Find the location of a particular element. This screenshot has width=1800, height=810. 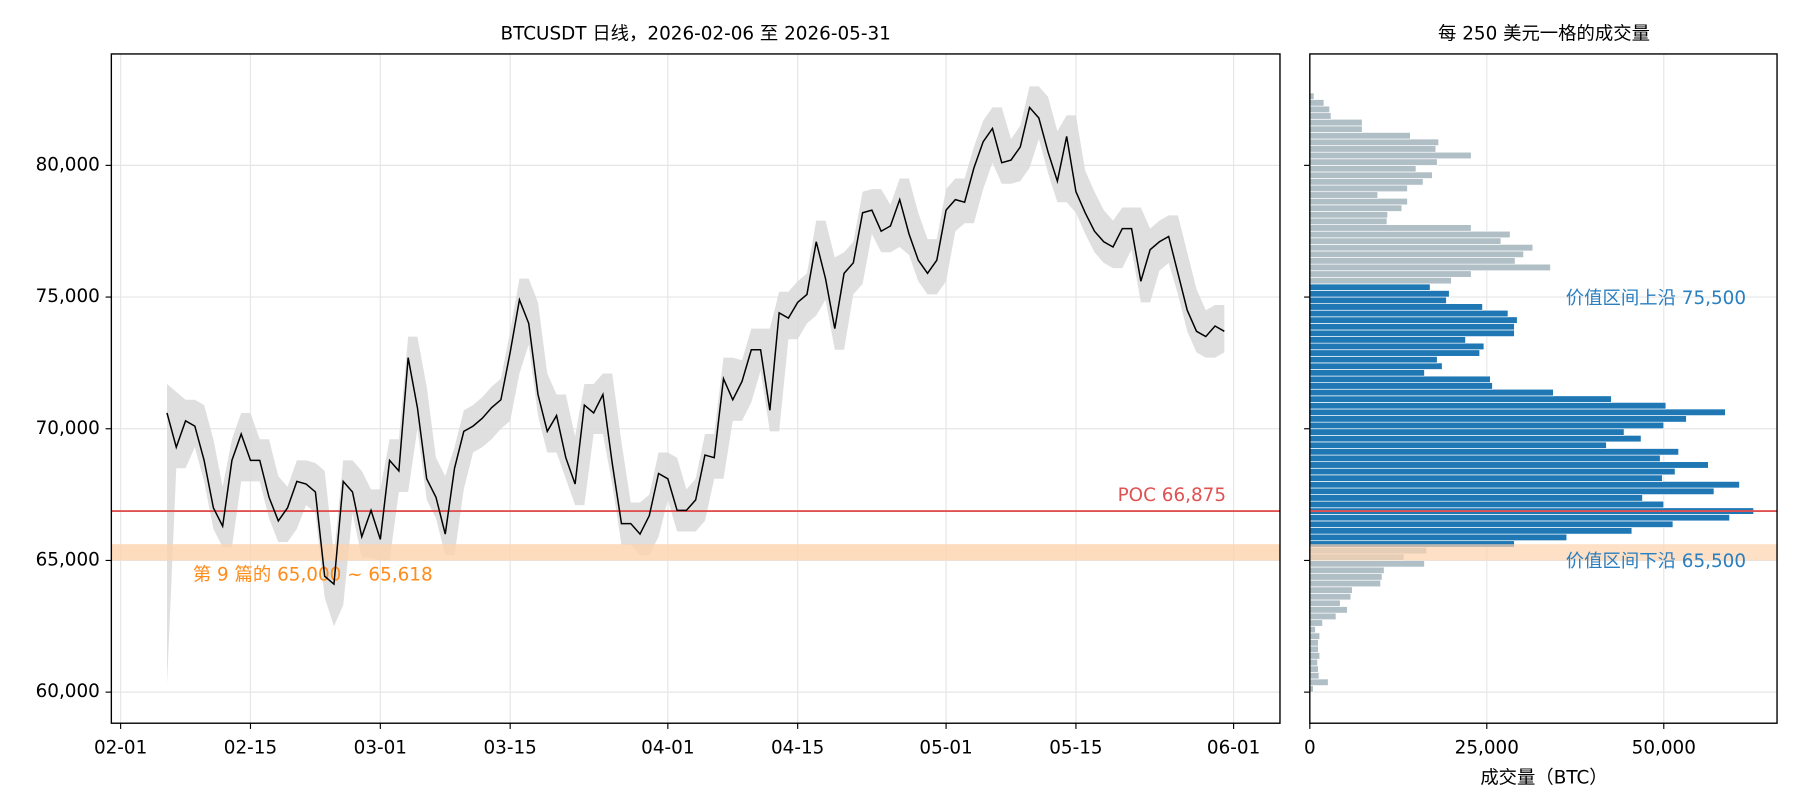

x-tick-label: 04-15 is located at coordinates (797, 747).